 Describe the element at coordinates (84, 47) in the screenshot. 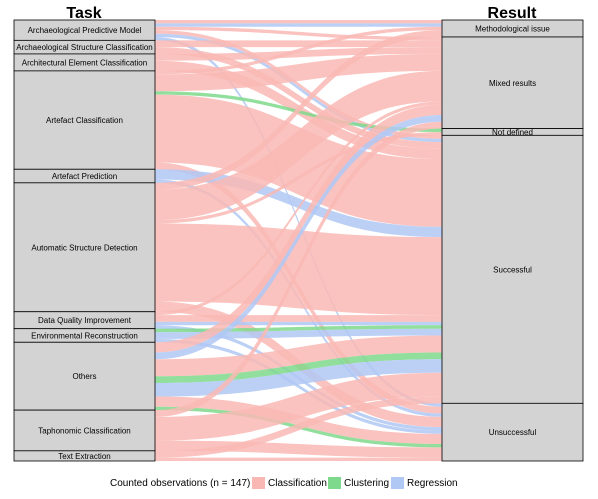

I see `task-label-archaeological-structure-classification: Archaeological Structure Classification` at that location.